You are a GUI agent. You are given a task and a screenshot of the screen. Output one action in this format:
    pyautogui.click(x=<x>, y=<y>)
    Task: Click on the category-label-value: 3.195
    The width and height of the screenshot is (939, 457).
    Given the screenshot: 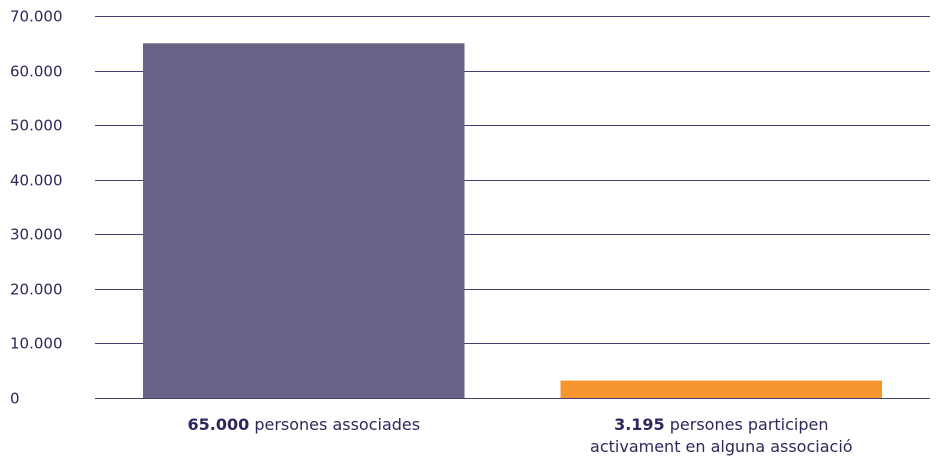 What is the action you would take?
    pyautogui.click(x=639, y=424)
    